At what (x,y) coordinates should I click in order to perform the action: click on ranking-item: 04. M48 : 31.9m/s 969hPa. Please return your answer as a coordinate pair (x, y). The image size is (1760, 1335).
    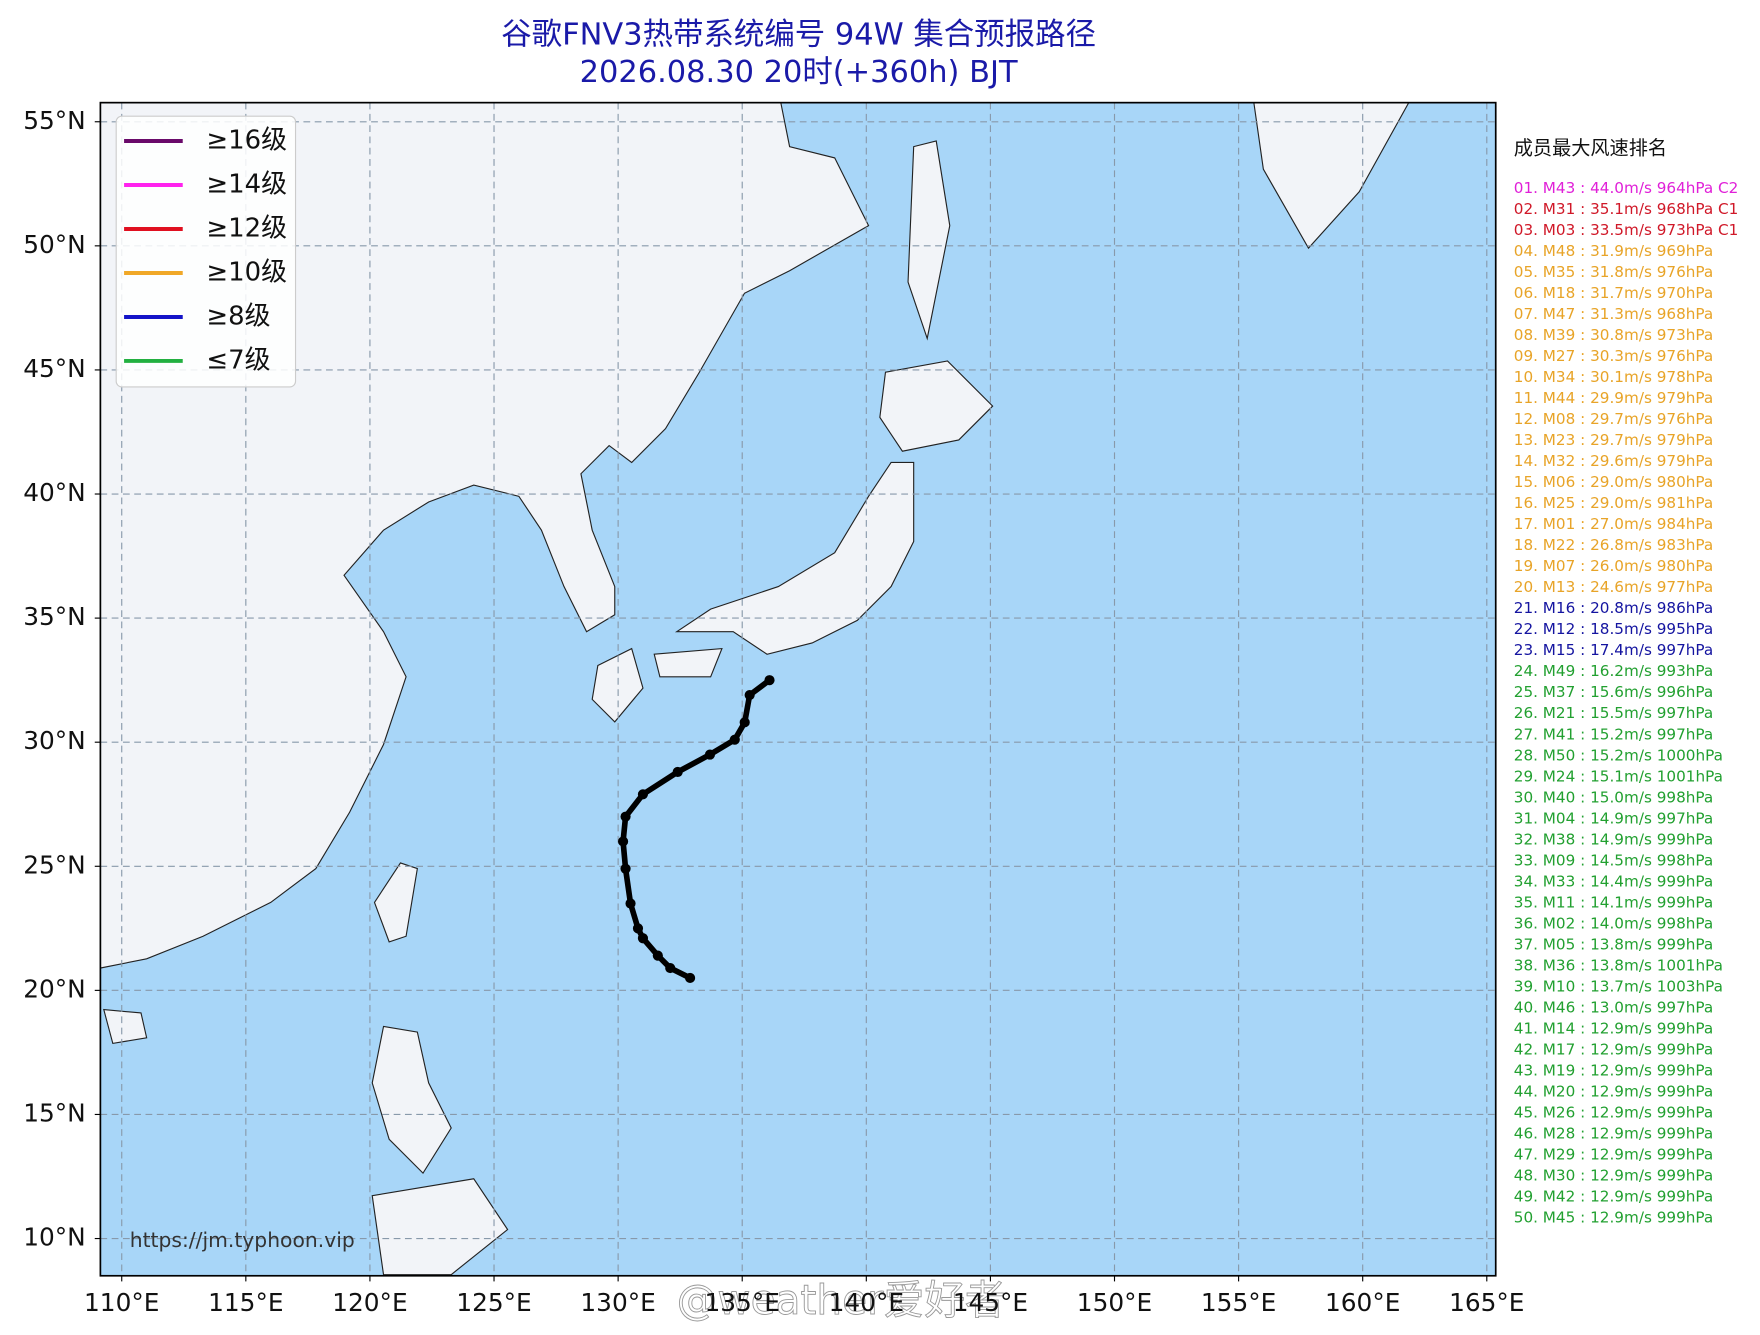
    Looking at the image, I should click on (1613, 251).